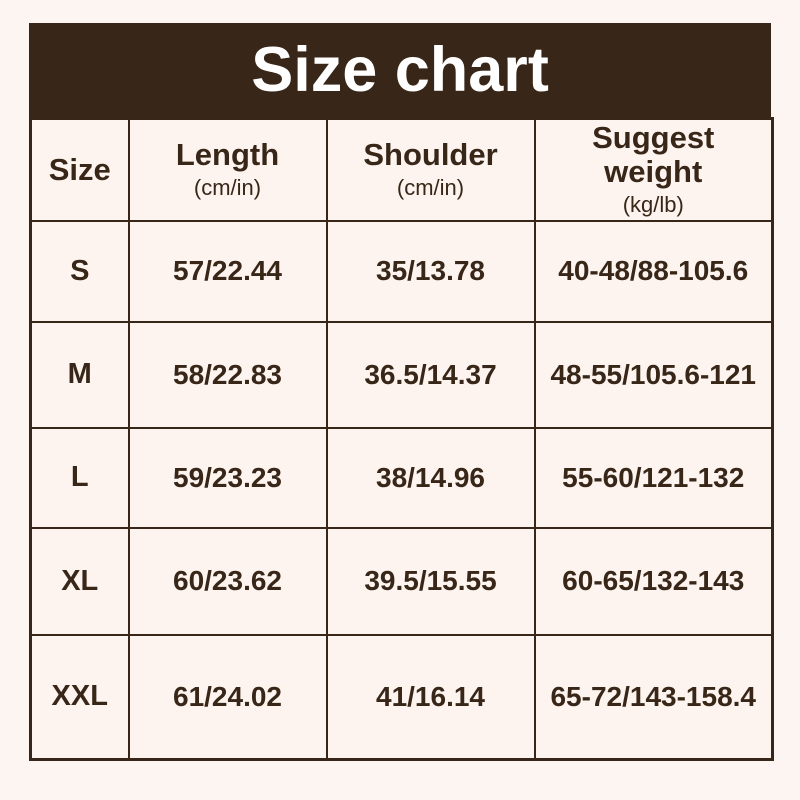 The image size is (800, 800). Describe the element at coordinates (653, 581) in the screenshot. I see `weight-value: 60-65/132-143` at that location.